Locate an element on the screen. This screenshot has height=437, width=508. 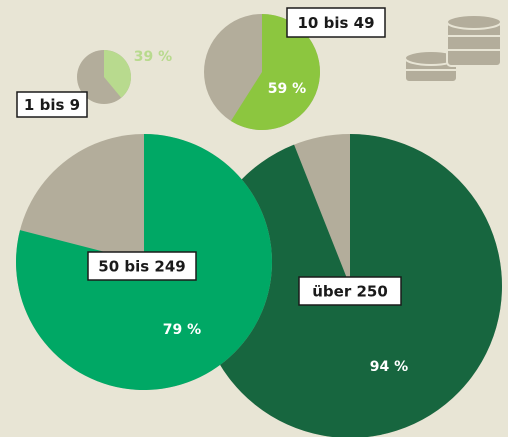
pie-title: über 250 is located at coordinates (350, 292).